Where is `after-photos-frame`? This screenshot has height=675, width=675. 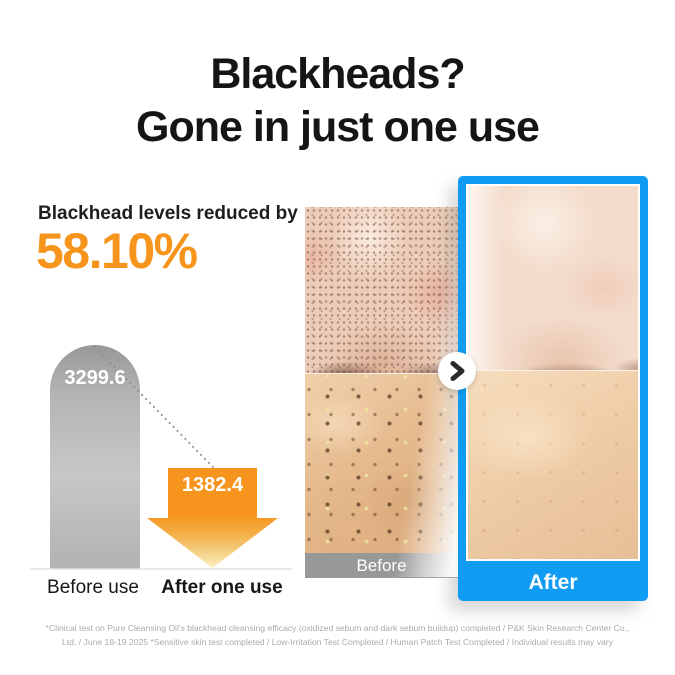
after-photos-frame is located at coordinates (553, 372).